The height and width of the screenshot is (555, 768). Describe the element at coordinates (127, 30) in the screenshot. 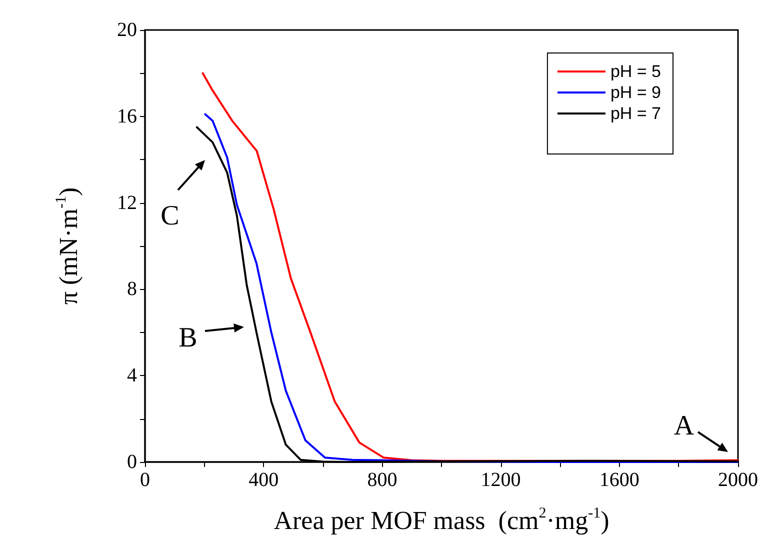

I see `y-tick-label: 20` at that location.